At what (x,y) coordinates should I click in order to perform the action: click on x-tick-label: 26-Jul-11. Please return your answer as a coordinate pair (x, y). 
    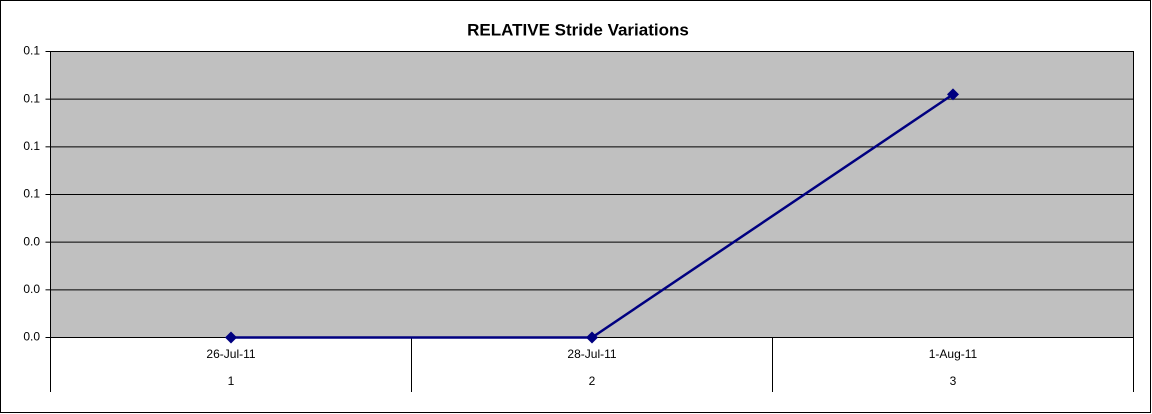
    Looking at the image, I should click on (230, 354).